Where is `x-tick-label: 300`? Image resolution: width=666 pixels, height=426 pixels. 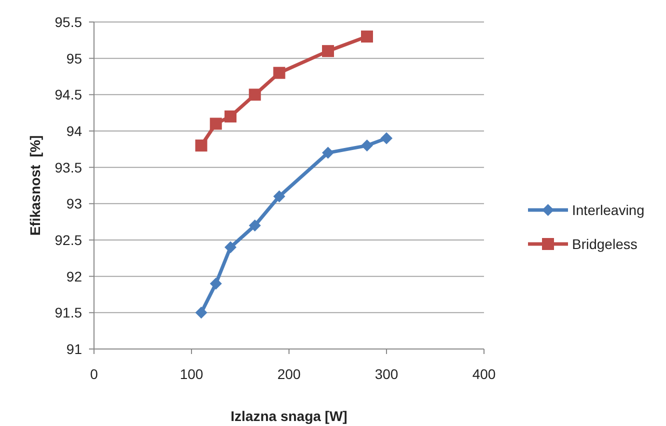 x-tick-label: 300 is located at coordinates (386, 374).